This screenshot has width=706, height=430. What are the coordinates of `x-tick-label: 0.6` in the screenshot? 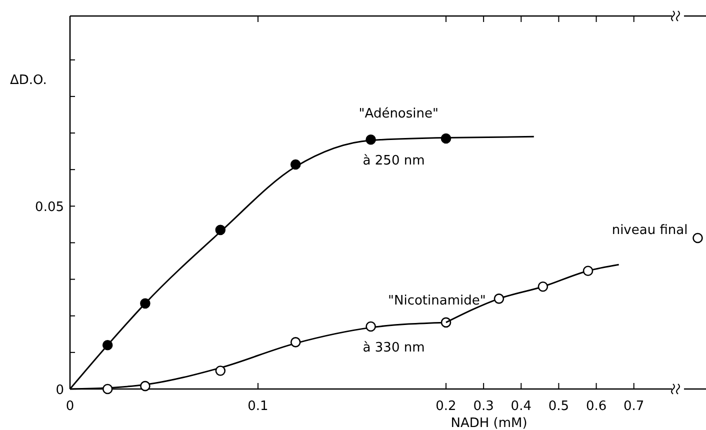 It's located at (596, 406).